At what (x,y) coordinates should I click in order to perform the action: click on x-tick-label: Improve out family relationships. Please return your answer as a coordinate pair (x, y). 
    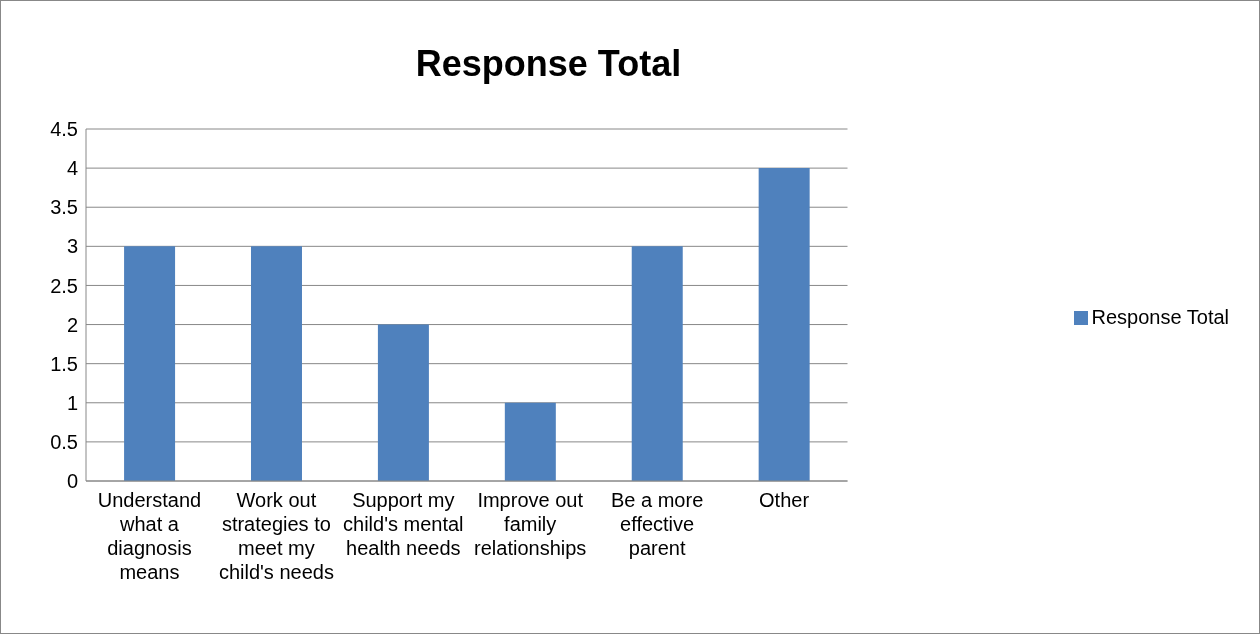
    Looking at the image, I should click on (530, 524).